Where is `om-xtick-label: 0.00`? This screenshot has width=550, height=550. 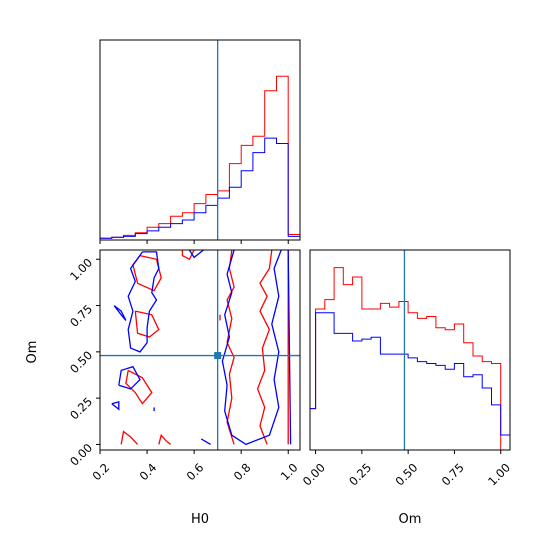
om-xtick-label: 0.00 is located at coordinates (314, 474).